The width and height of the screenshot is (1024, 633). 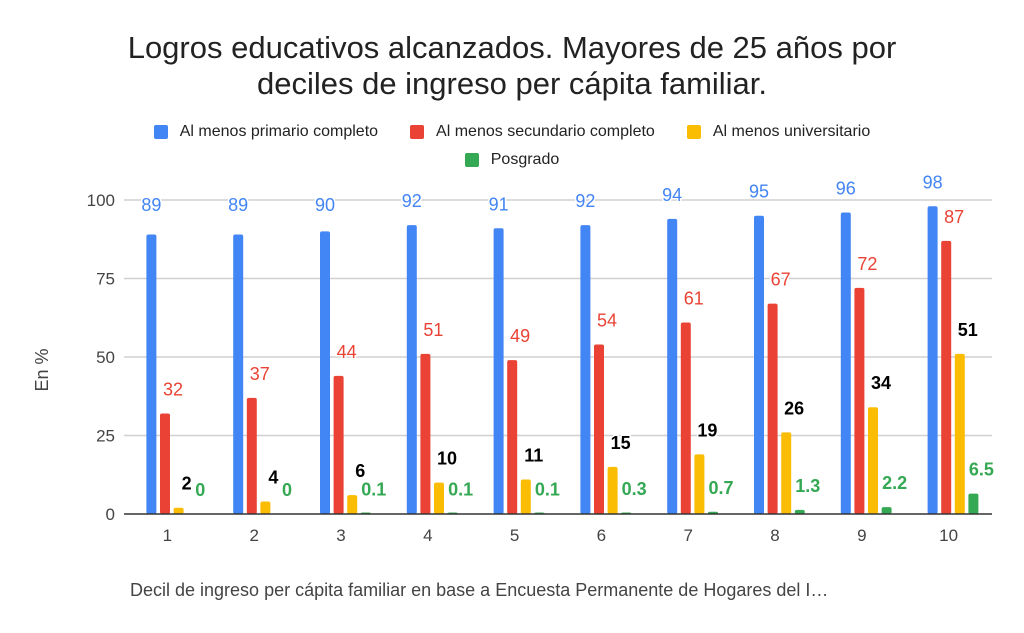 What do you see at coordinates (187, 484) in the screenshot?
I see `data-label: 2` at bounding box center [187, 484].